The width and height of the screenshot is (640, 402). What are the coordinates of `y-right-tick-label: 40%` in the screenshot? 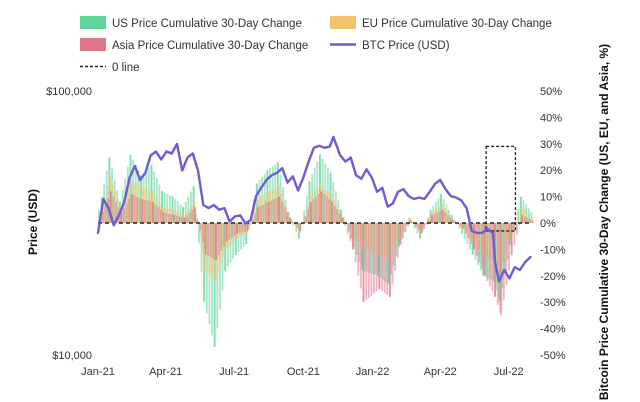 It's located at (551, 118).